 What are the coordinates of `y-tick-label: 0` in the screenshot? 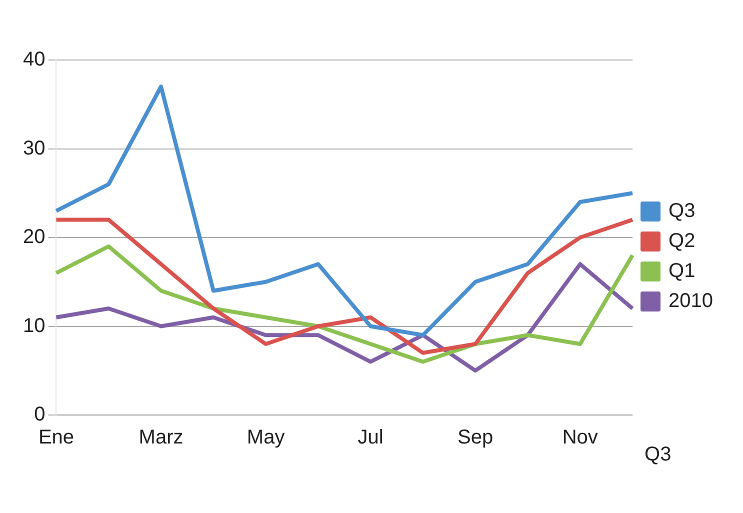 It's located at (40, 415).